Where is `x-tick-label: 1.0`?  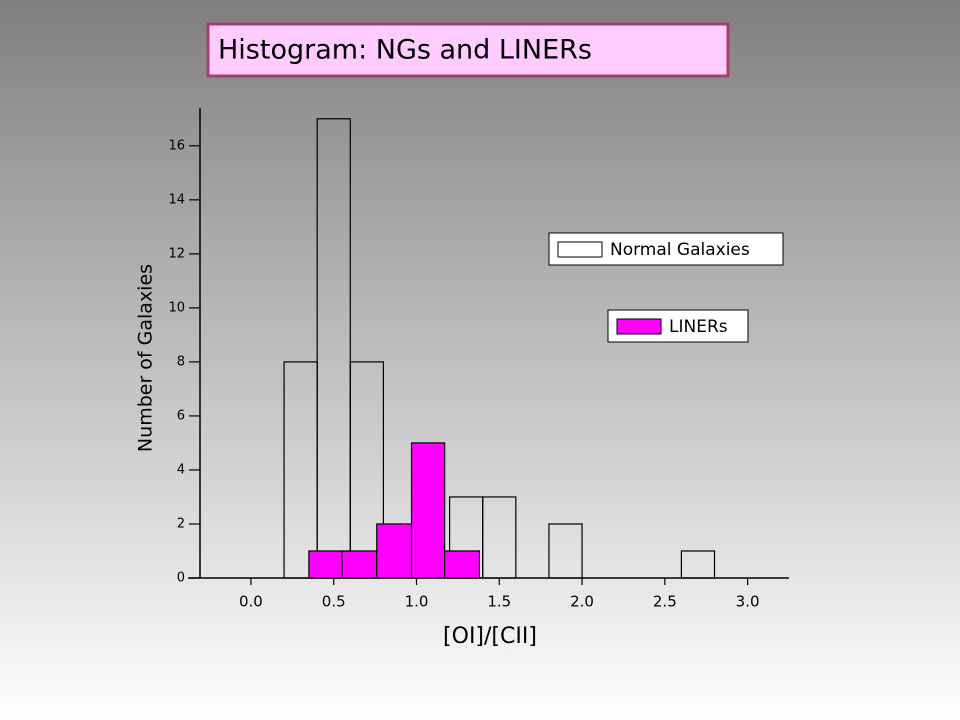
x-tick-label: 1.0 is located at coordinates (417, 602).